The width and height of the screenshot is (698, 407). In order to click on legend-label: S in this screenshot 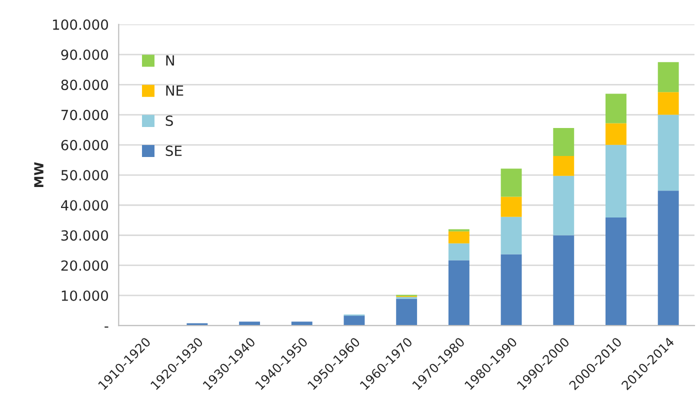, I will do `click(169, 120)`.